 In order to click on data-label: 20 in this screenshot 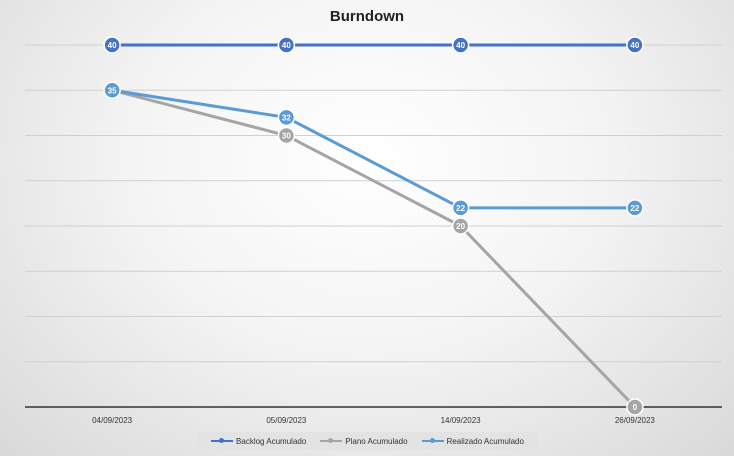, I will do `click(460, 226)`.